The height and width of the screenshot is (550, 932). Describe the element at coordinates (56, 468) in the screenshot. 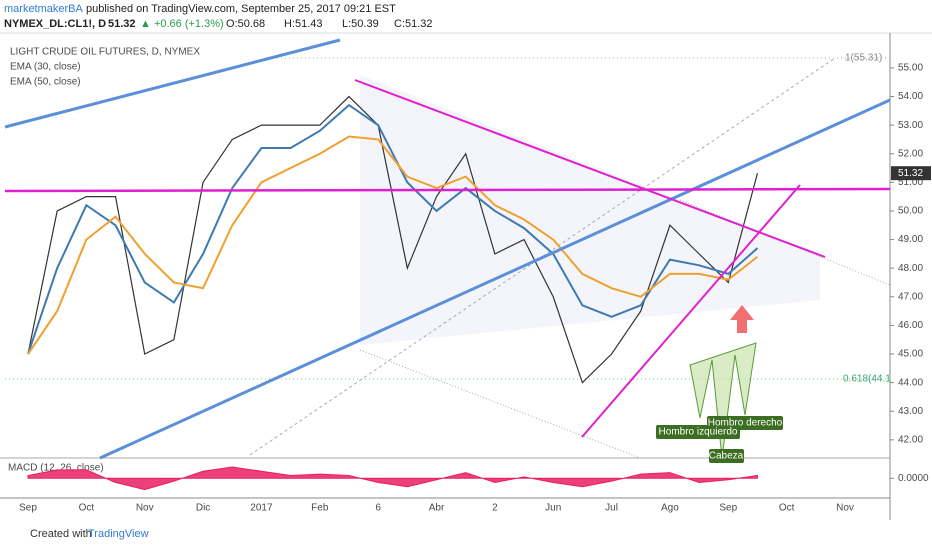

I see `macd-title: MACD (12, 26, close)` at that location.